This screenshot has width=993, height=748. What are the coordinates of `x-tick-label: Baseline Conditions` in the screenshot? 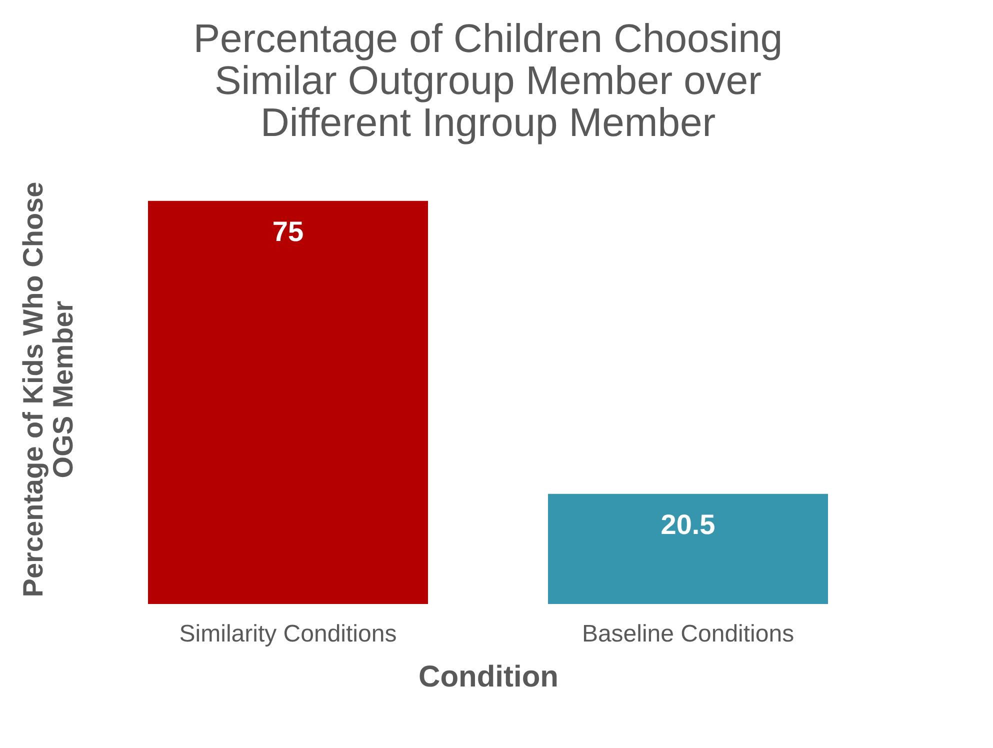 It's located at (688, 634).